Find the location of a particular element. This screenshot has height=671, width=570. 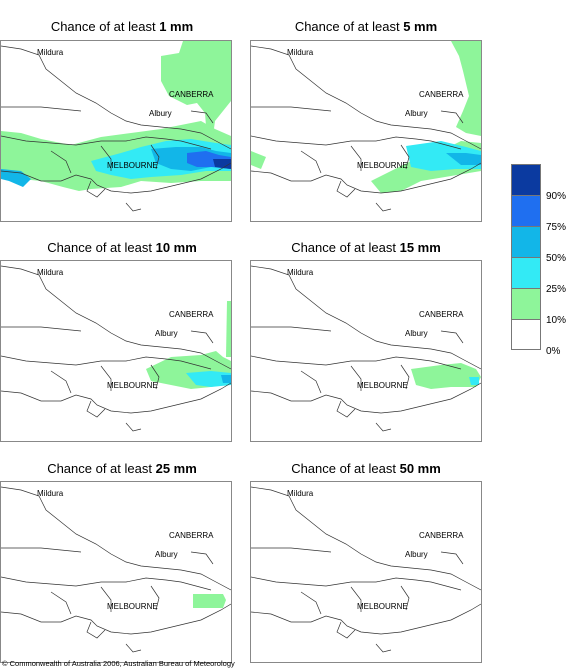

borders is located at coordinates (116, 128).